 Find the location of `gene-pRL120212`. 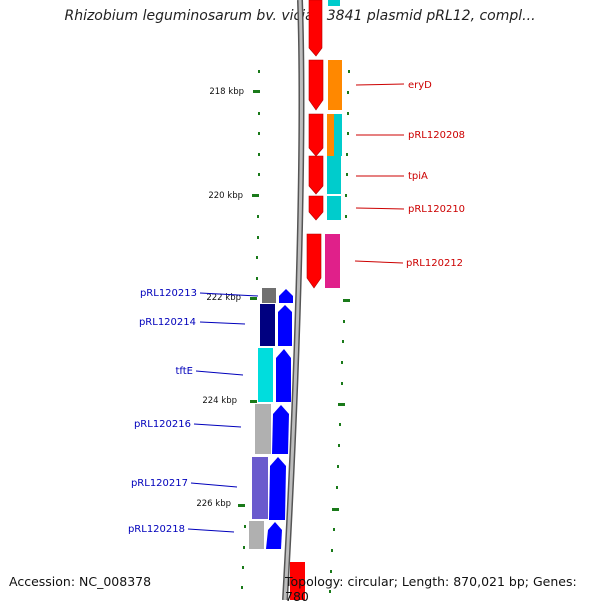

gene-pRL120212 is located at coordinates (314, 261).